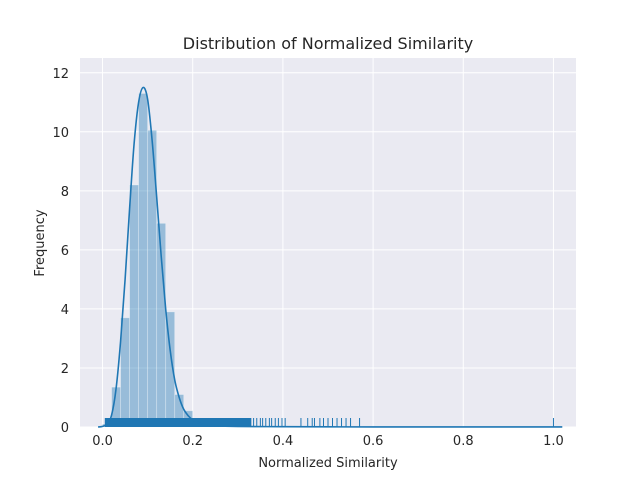  I want to click on y-axis-label: Frequency, so click(40, 242).